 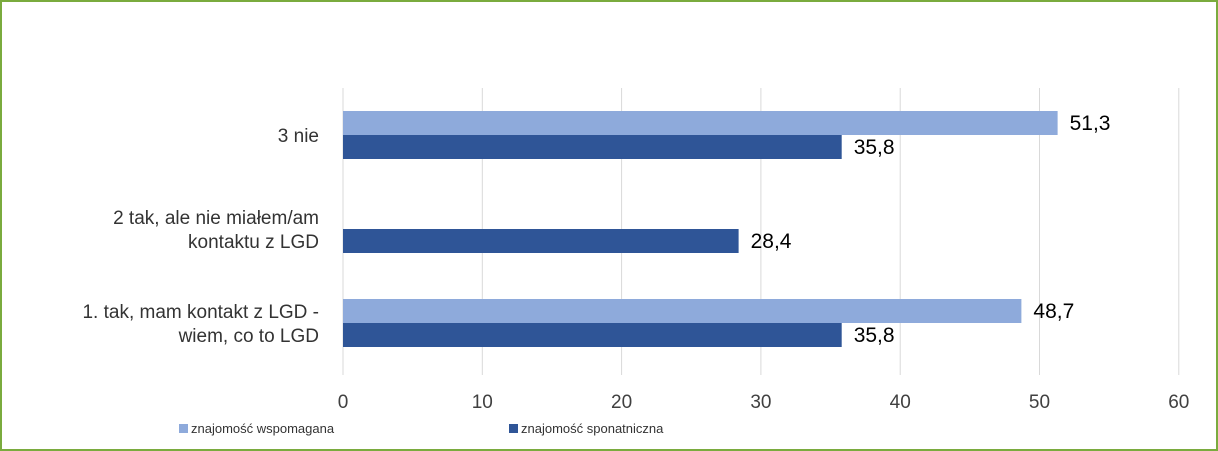 What do you see at coordinates (216, 218) in the screenshot?
I see `category-label: 2 tak, ale nie miałem/am` at bounding box center [216, 218].